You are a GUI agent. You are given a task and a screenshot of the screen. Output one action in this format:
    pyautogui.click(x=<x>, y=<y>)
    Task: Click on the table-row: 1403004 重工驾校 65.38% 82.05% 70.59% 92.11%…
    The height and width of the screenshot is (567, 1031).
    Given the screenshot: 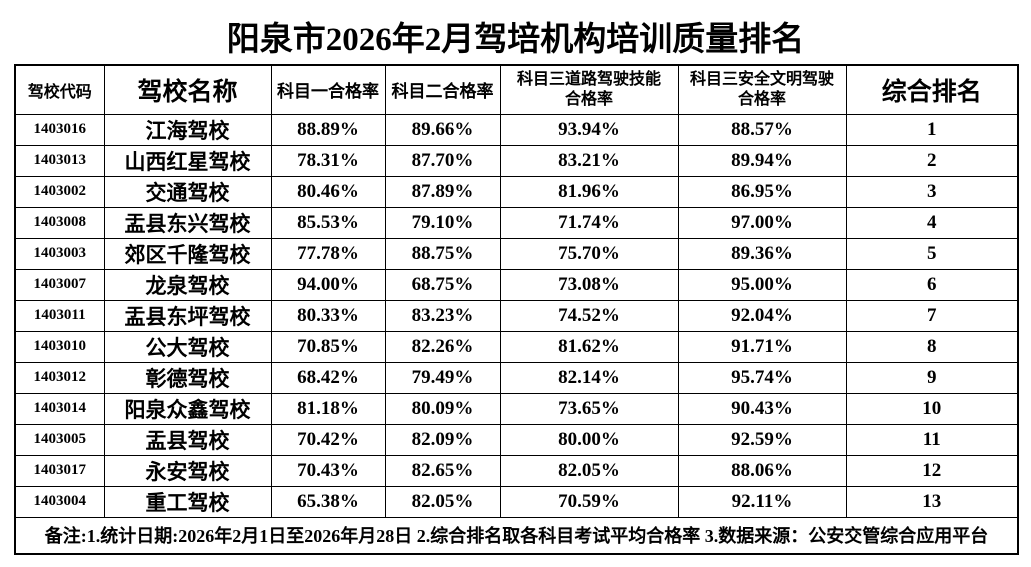 What is the action you would take?
    pyautogui.click(x=516, y=501)
    